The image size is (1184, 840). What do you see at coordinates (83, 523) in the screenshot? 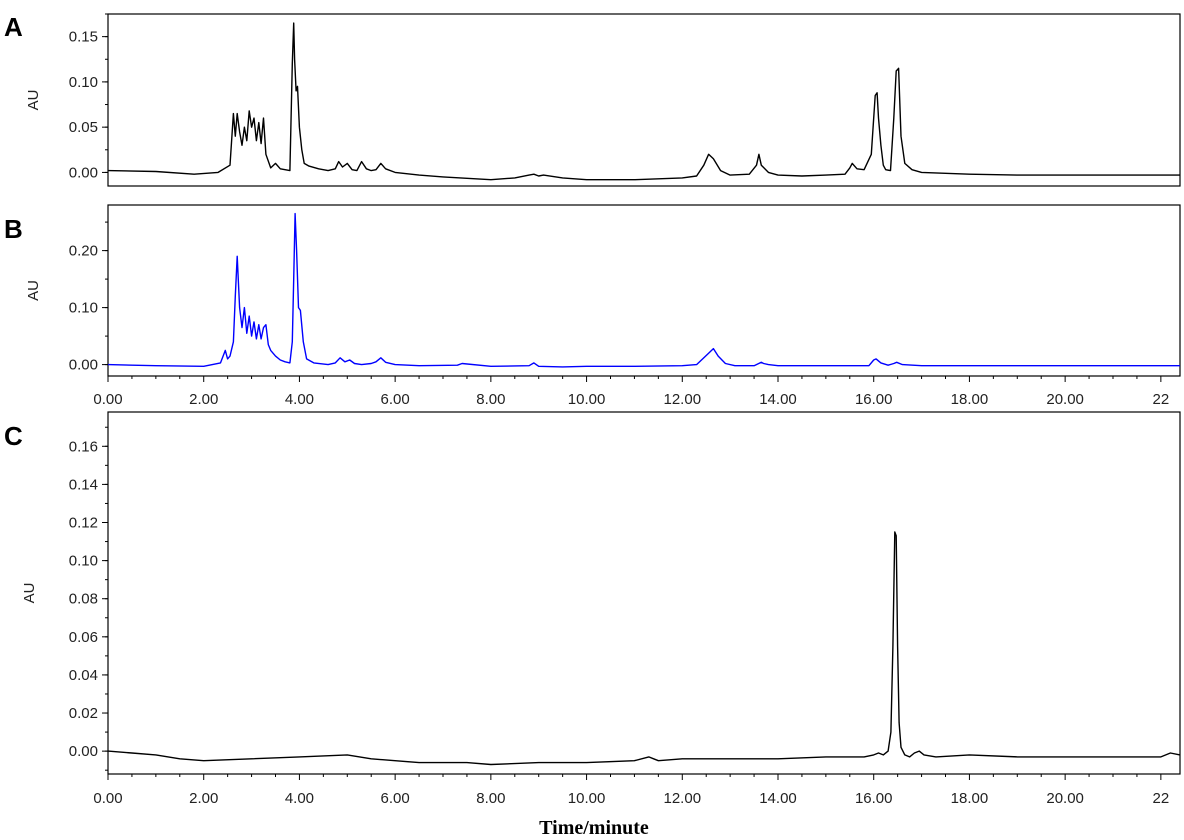
I see `y-tick-label: 0.12` at bounding box center [83, 523].